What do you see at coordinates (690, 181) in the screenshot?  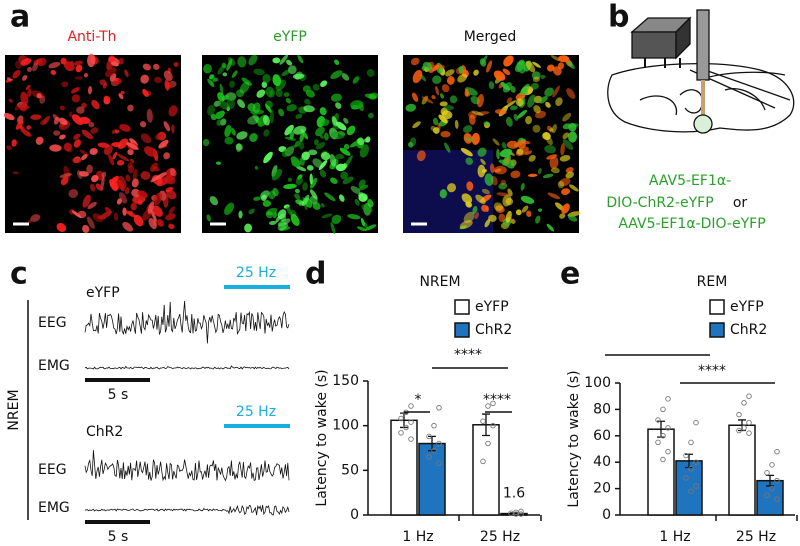 I see `virus-text: AAV5-EF1α-` at bounding box center [690, 181].